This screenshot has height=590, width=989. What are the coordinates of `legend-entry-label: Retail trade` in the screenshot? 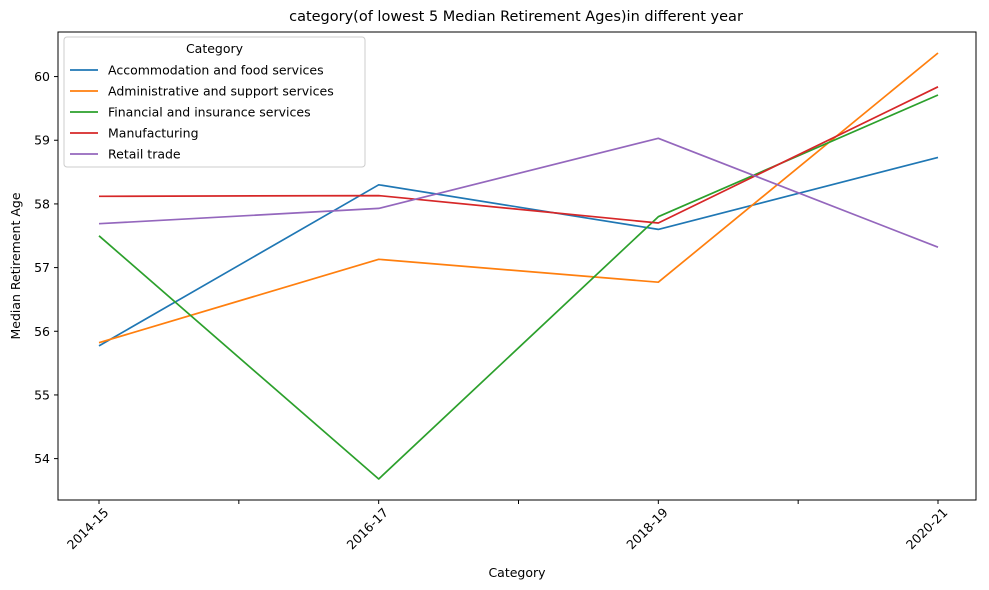 It's located at (144, 154).